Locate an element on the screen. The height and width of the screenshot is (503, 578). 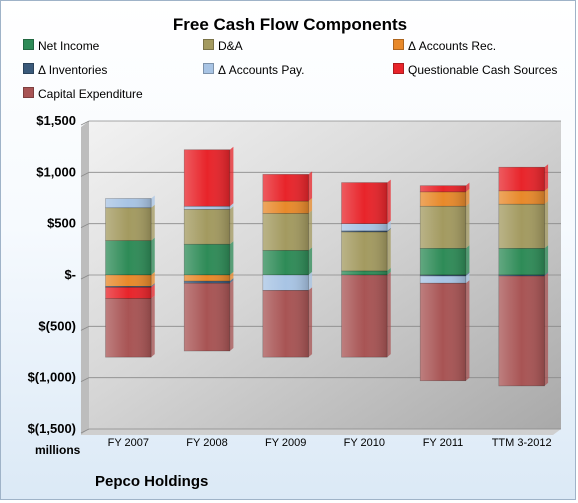
legend-label: D&A is located at coordinates (230, 46).